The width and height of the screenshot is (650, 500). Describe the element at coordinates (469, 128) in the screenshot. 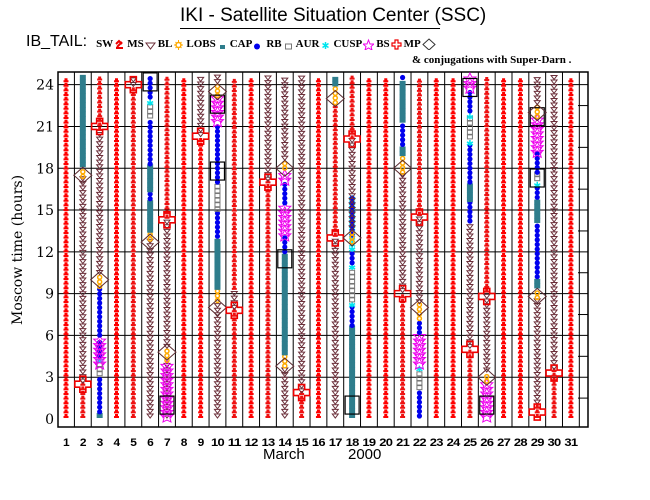

I see `segment-aur` at that location.